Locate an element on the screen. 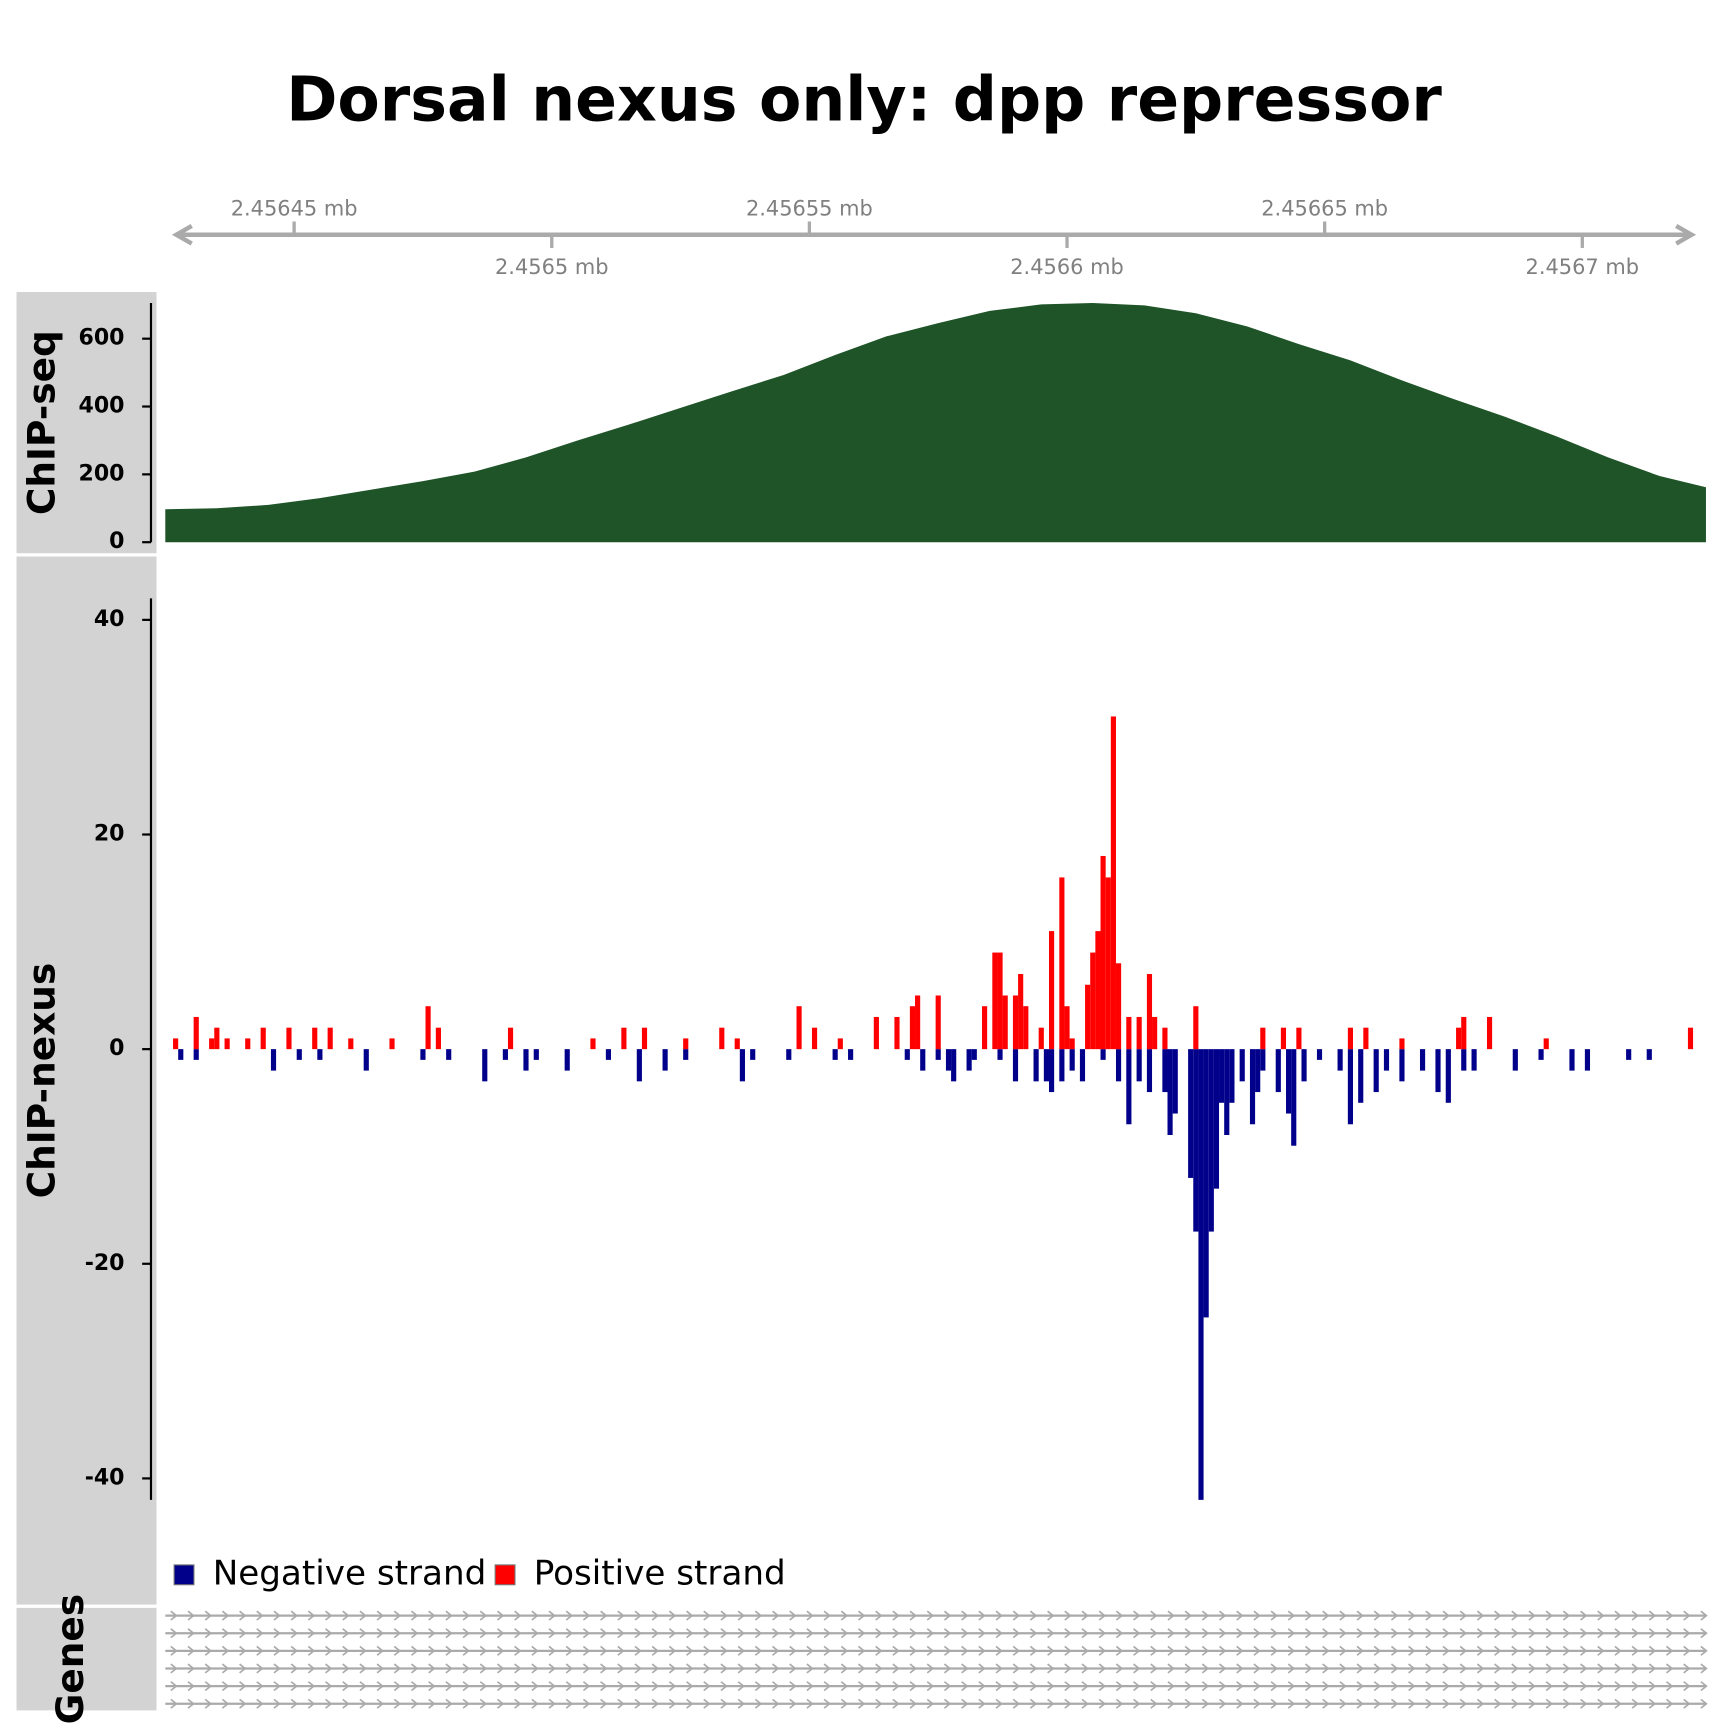  y-tick-label: 400 is located at coordinates (102, 406).